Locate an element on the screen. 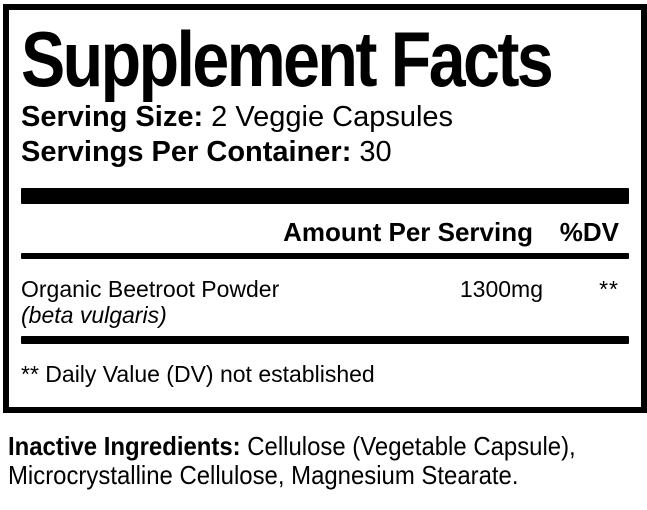  table-header-row: Amount Per Serving %DV is located at coordinates (325, 232).